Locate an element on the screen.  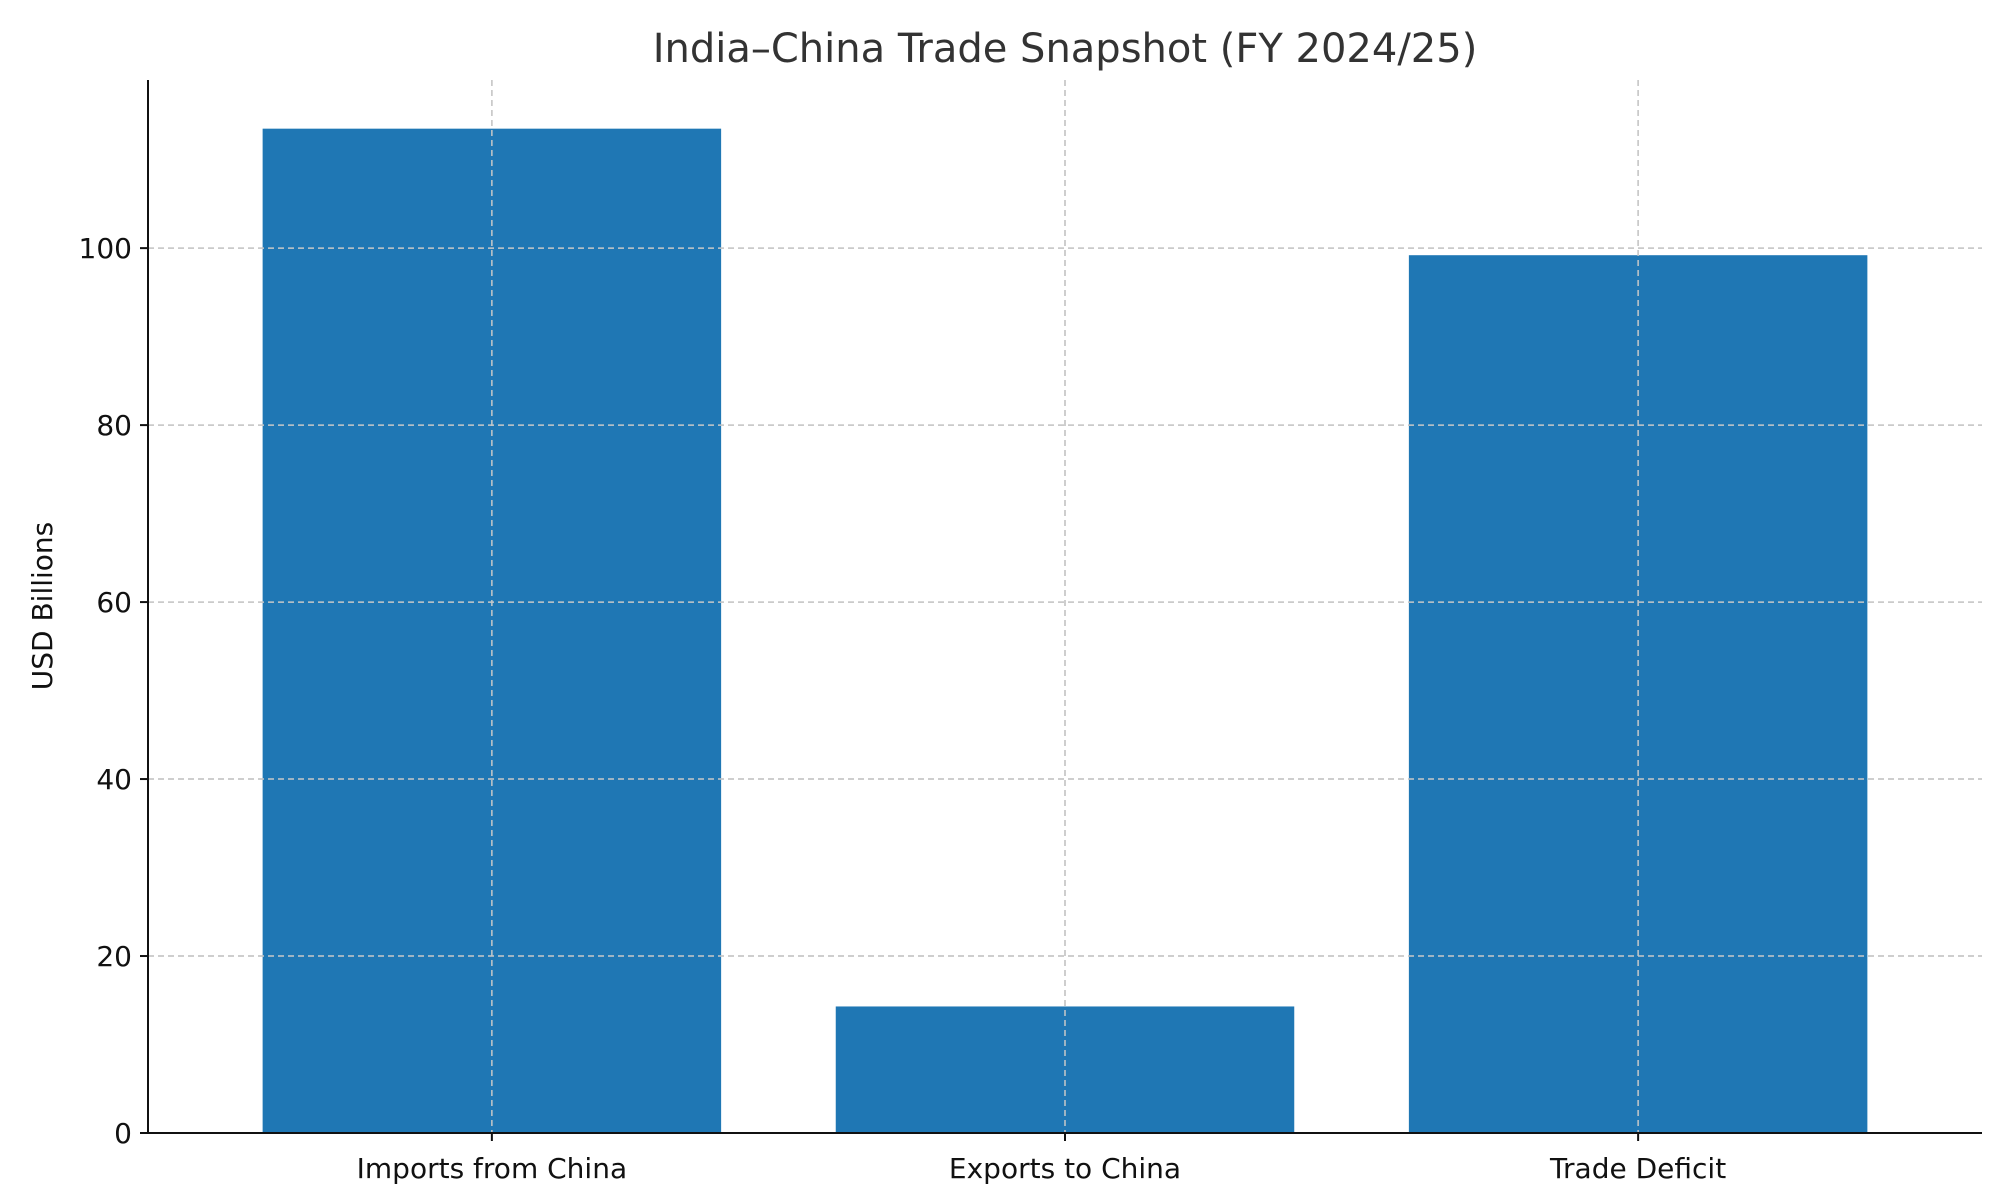
x-tick-label: Imports from China is located at coordinates (492, 1168).